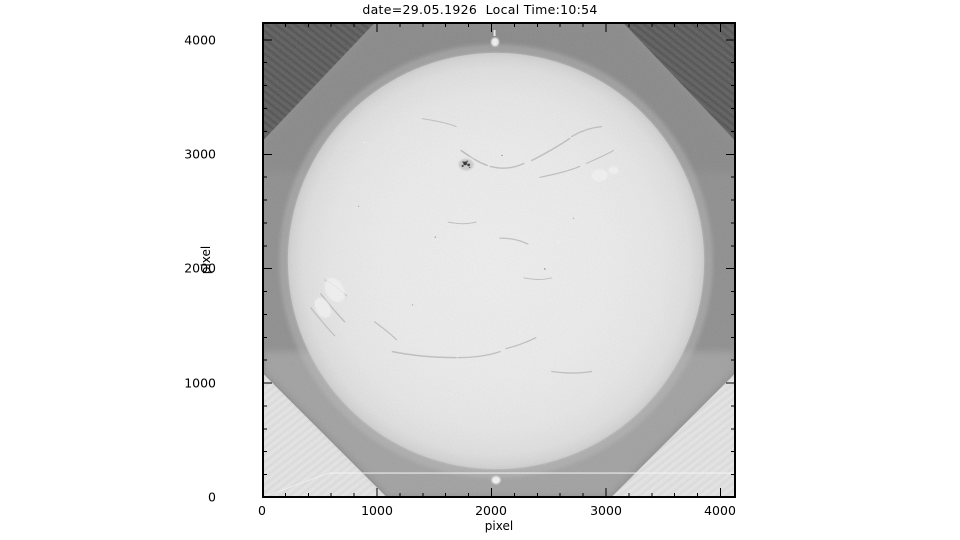 The width and height of the screenshot is (960, 540). What do you see at coordinates (720, 510) in the screenshot?
I see `xtick-label-4000: 4000` at bounding box center [720, 510].